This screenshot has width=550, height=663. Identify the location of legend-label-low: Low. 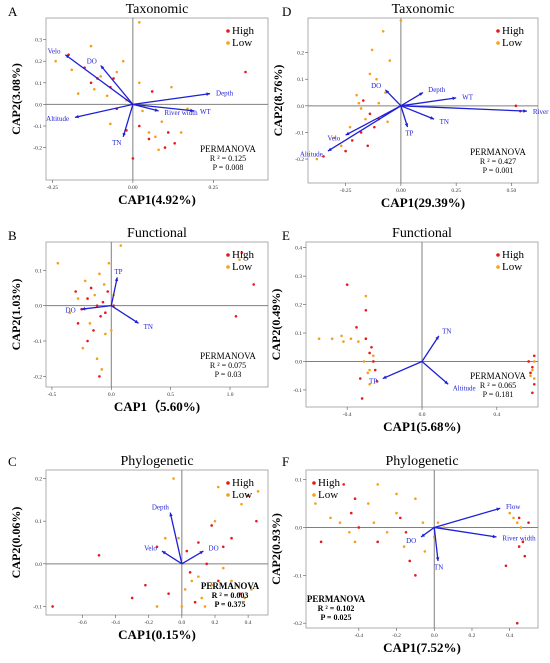
(328, 495).